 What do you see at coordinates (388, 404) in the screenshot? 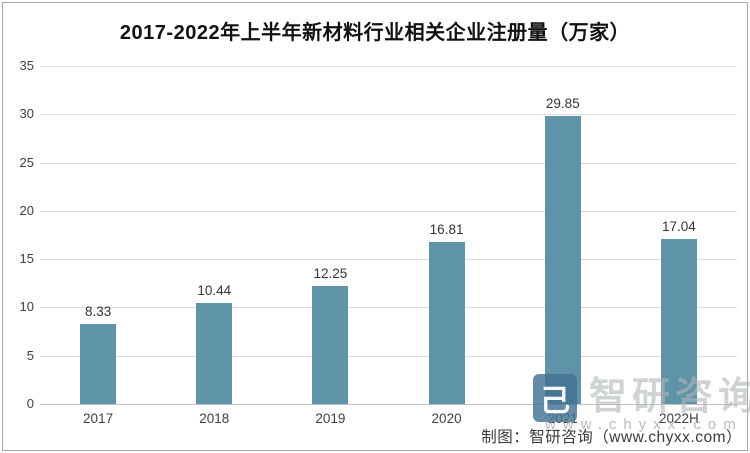
I see `x-axis-line` at bounding box center [388, 404].